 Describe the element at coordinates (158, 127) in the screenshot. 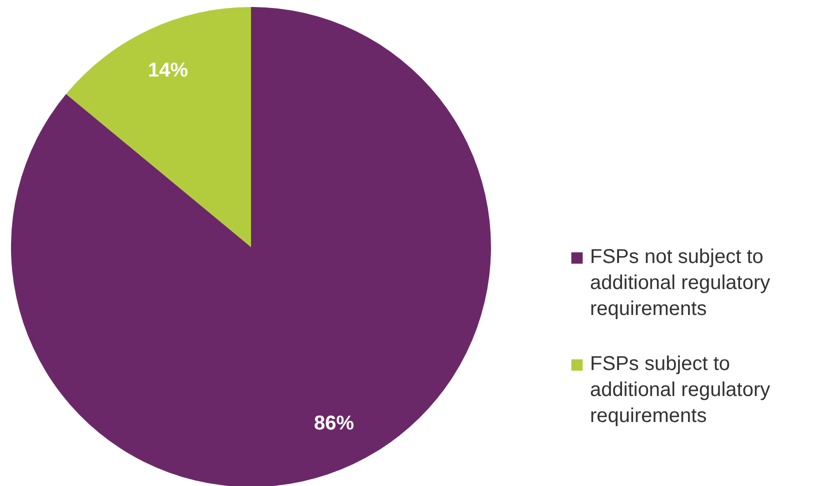

I see `pie-slice` at that location.